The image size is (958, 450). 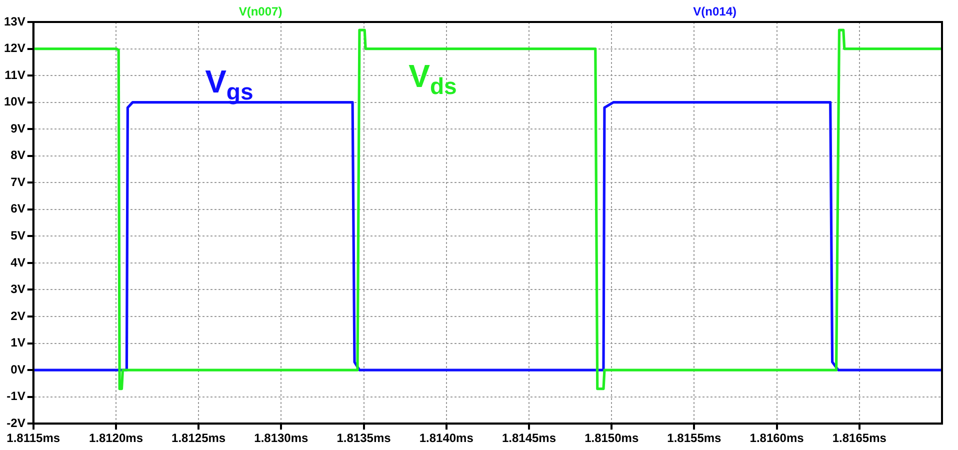 What do you see at coordinates (859, 438) in the screenshot?
I see `x-tick-label: 1.8165ms` at bounding box center [859, 438].